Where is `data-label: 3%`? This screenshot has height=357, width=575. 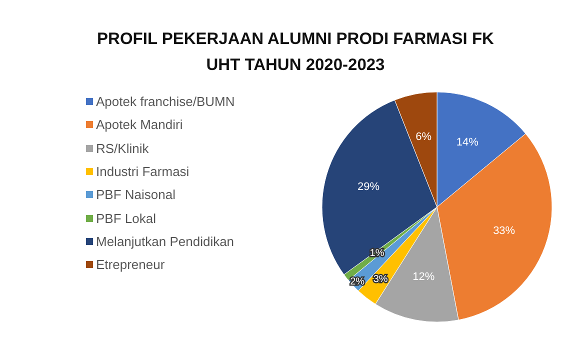 data-label: 3% is located at coordinates (380, 280).